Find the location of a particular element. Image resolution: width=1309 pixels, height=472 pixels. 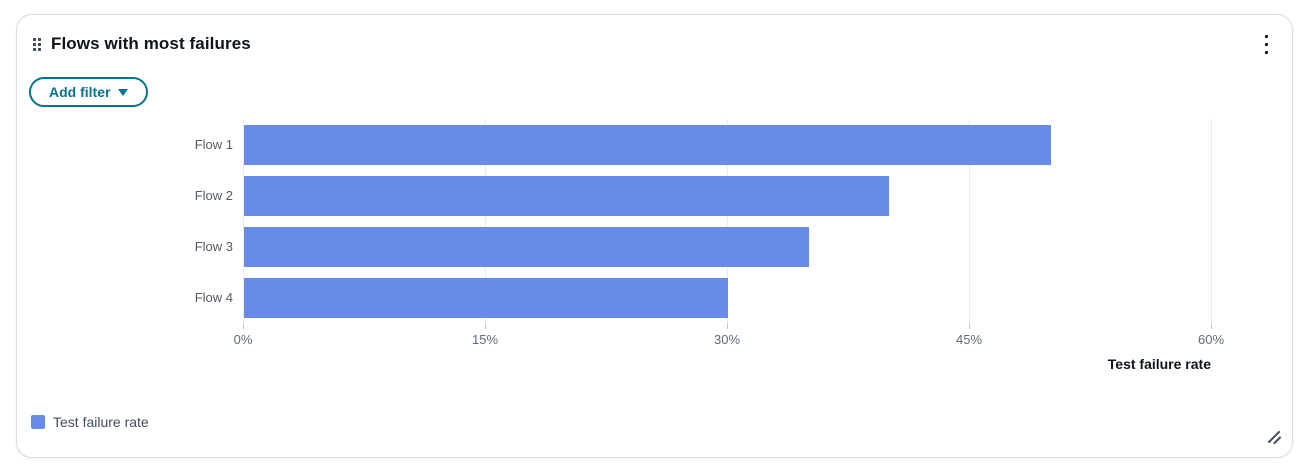

ellipsis-vertical-icon is located at coordinates (1266, 44).